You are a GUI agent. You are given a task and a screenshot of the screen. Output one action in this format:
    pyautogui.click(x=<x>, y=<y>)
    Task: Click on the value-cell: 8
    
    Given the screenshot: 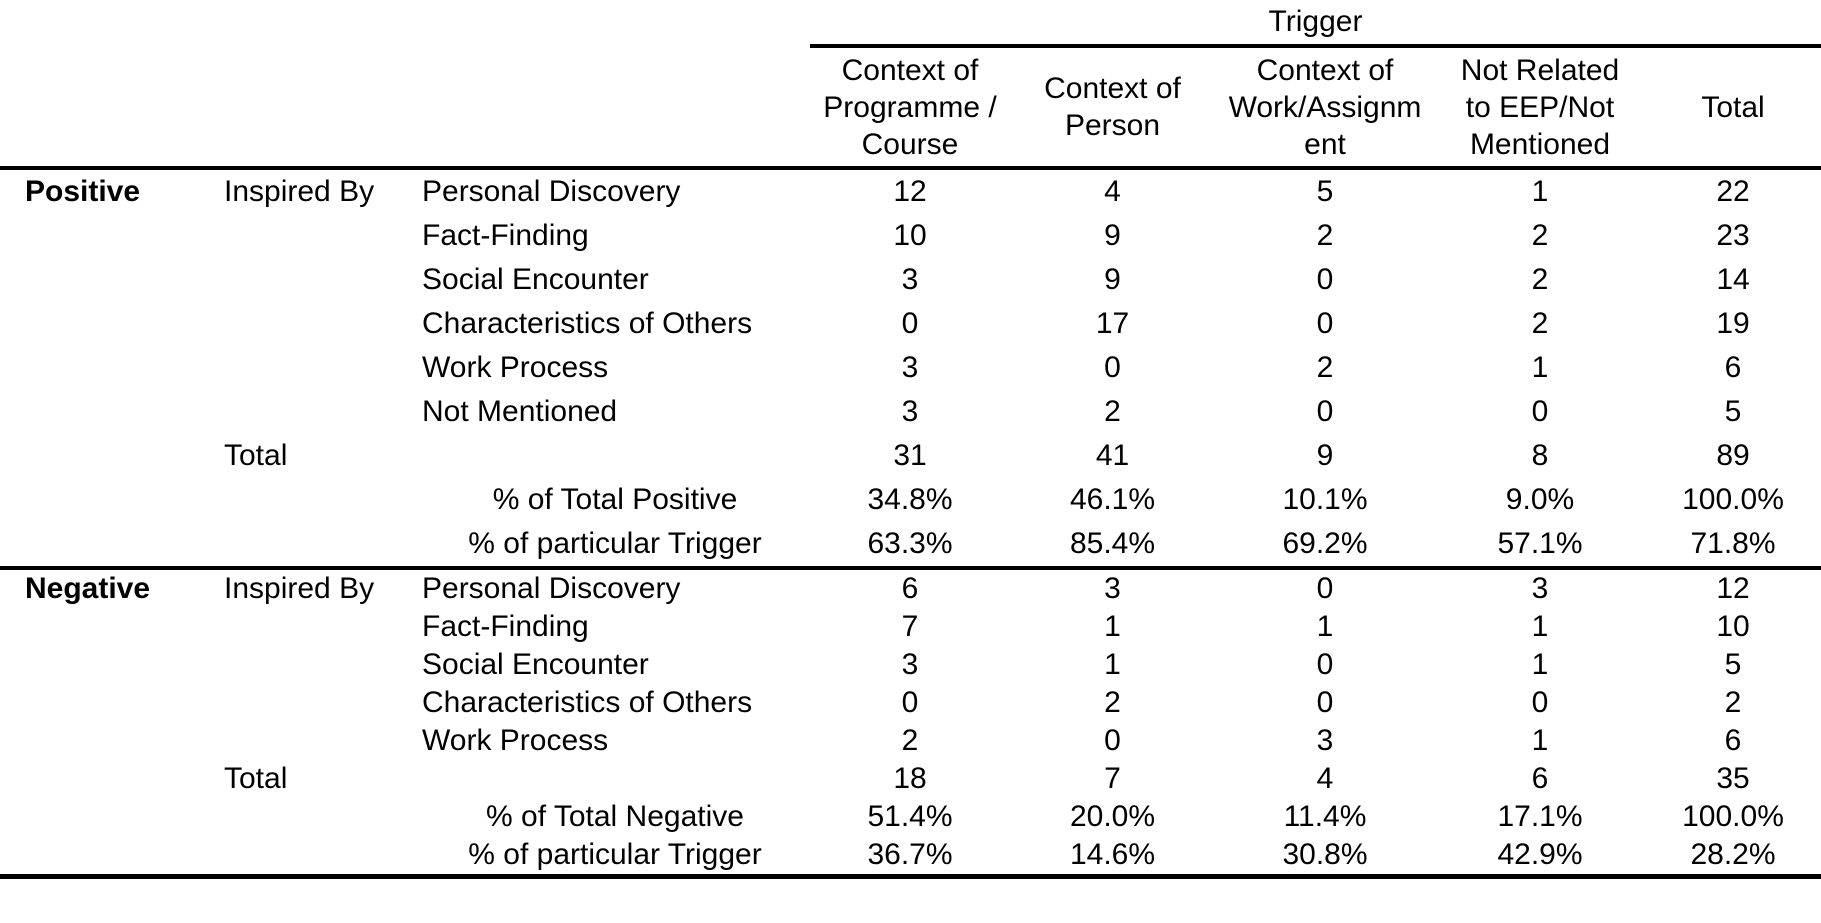 What is the action you would take?
    pyautogui.click(x=1540, y=455)
    